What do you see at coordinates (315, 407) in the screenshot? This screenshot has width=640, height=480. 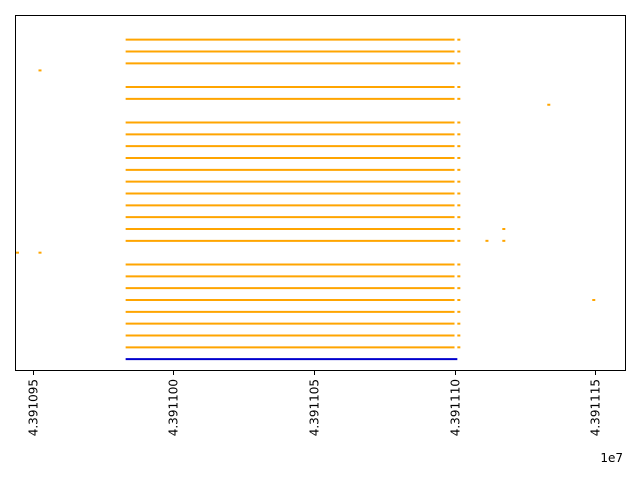 I see `x-tick-label: 4.391105` at bounding box center [315, 407].